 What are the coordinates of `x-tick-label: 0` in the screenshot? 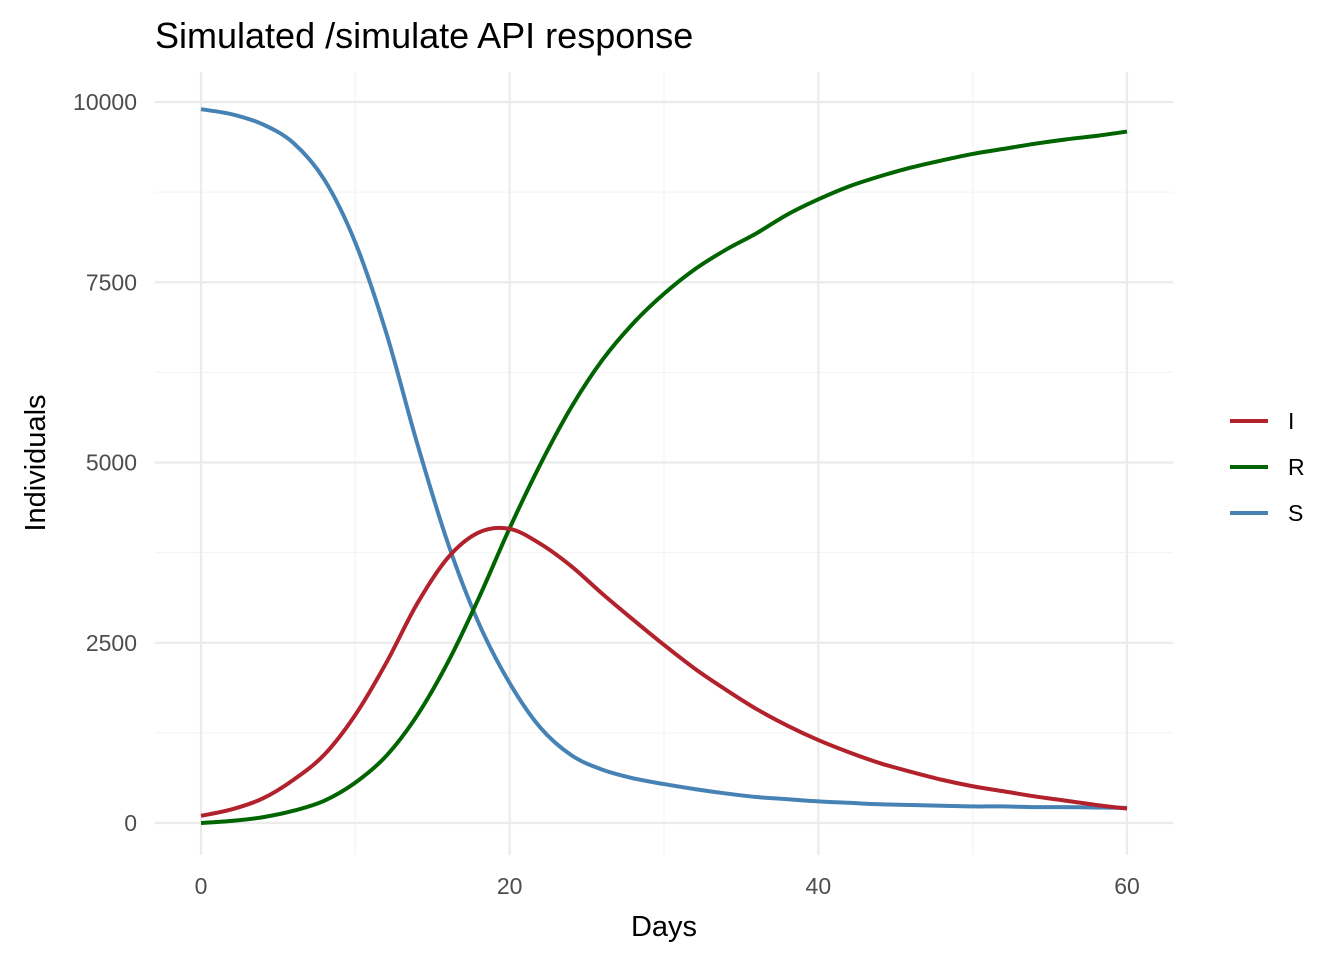 It's located at (201, 886).